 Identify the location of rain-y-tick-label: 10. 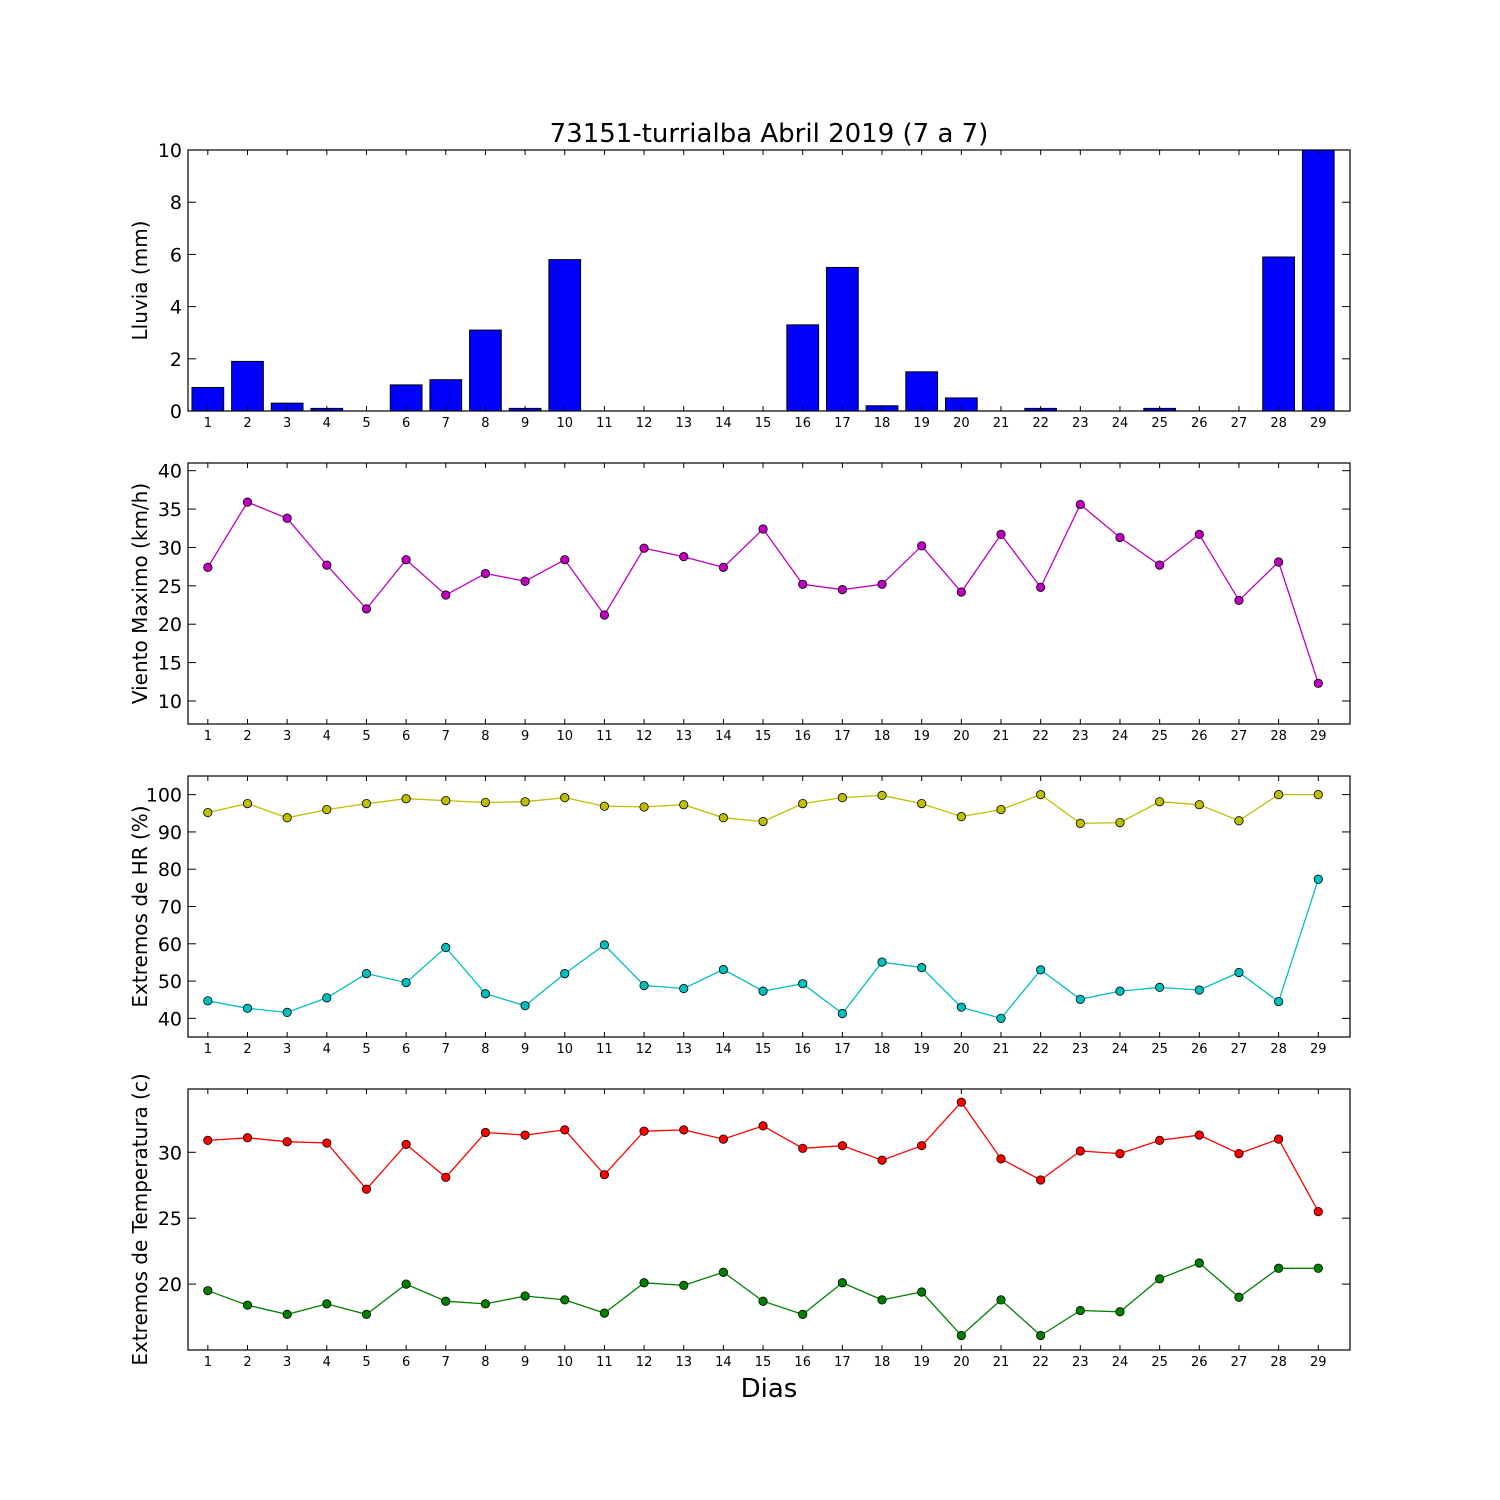
(170, 151).